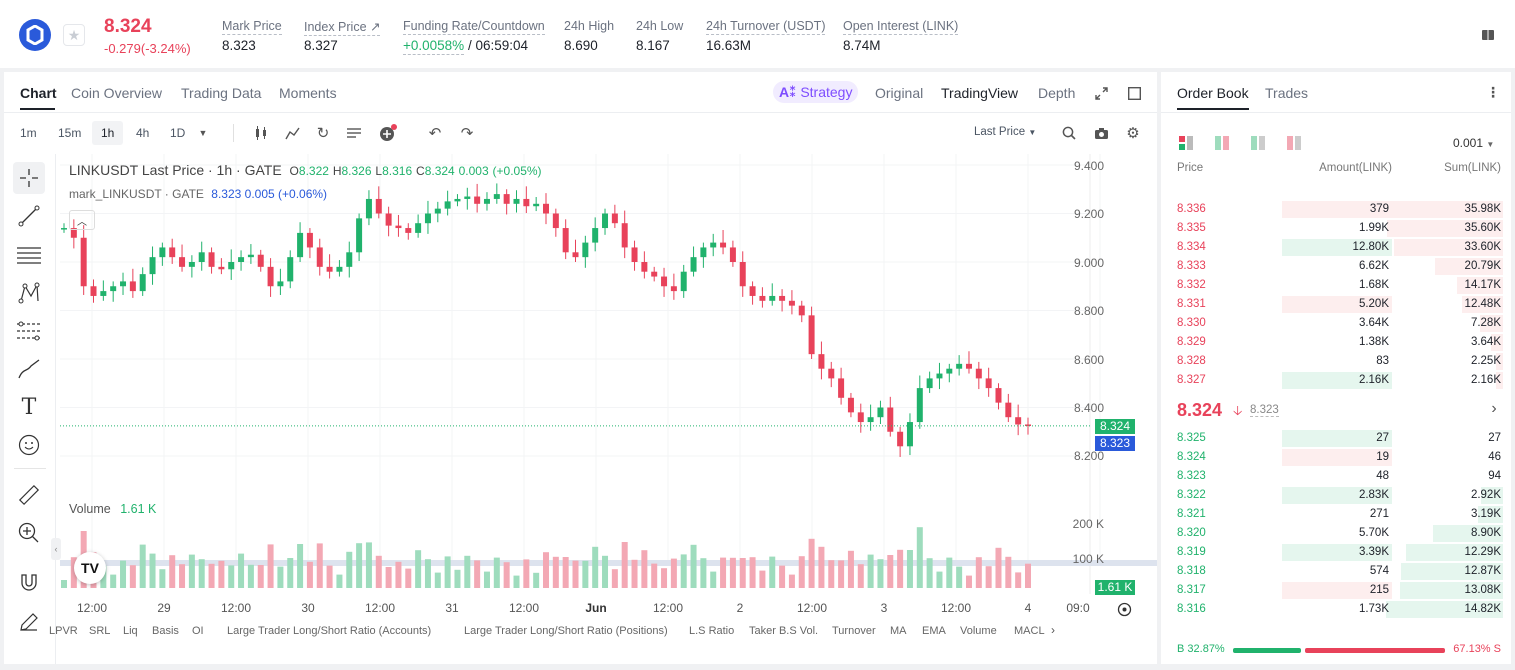 The image size is (1515, 670). I want to click on bid-row: 8.317 215 13.08K, so click(1336, 590).